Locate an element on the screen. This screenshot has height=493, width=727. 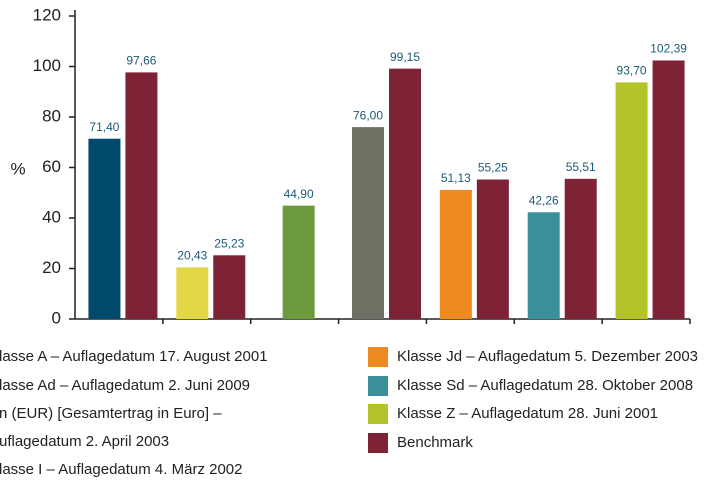
legend-label: uflagedatum 2. April 2003 is located at coordinates (84, 441).